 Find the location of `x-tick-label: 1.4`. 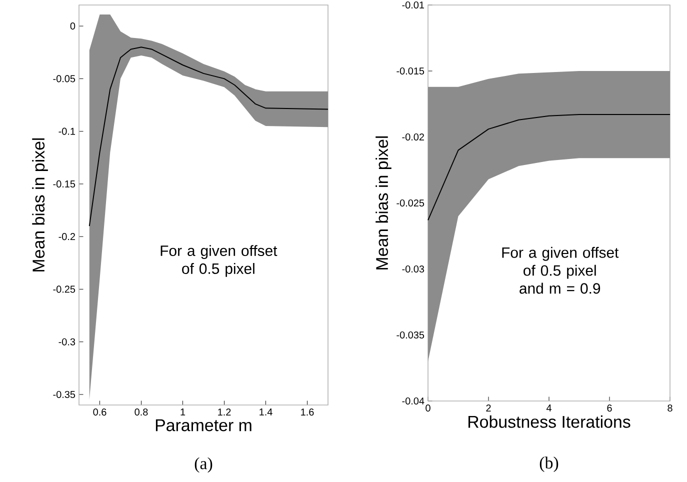

x-tick-label: 1.4 is located at coordinates (266, 412).